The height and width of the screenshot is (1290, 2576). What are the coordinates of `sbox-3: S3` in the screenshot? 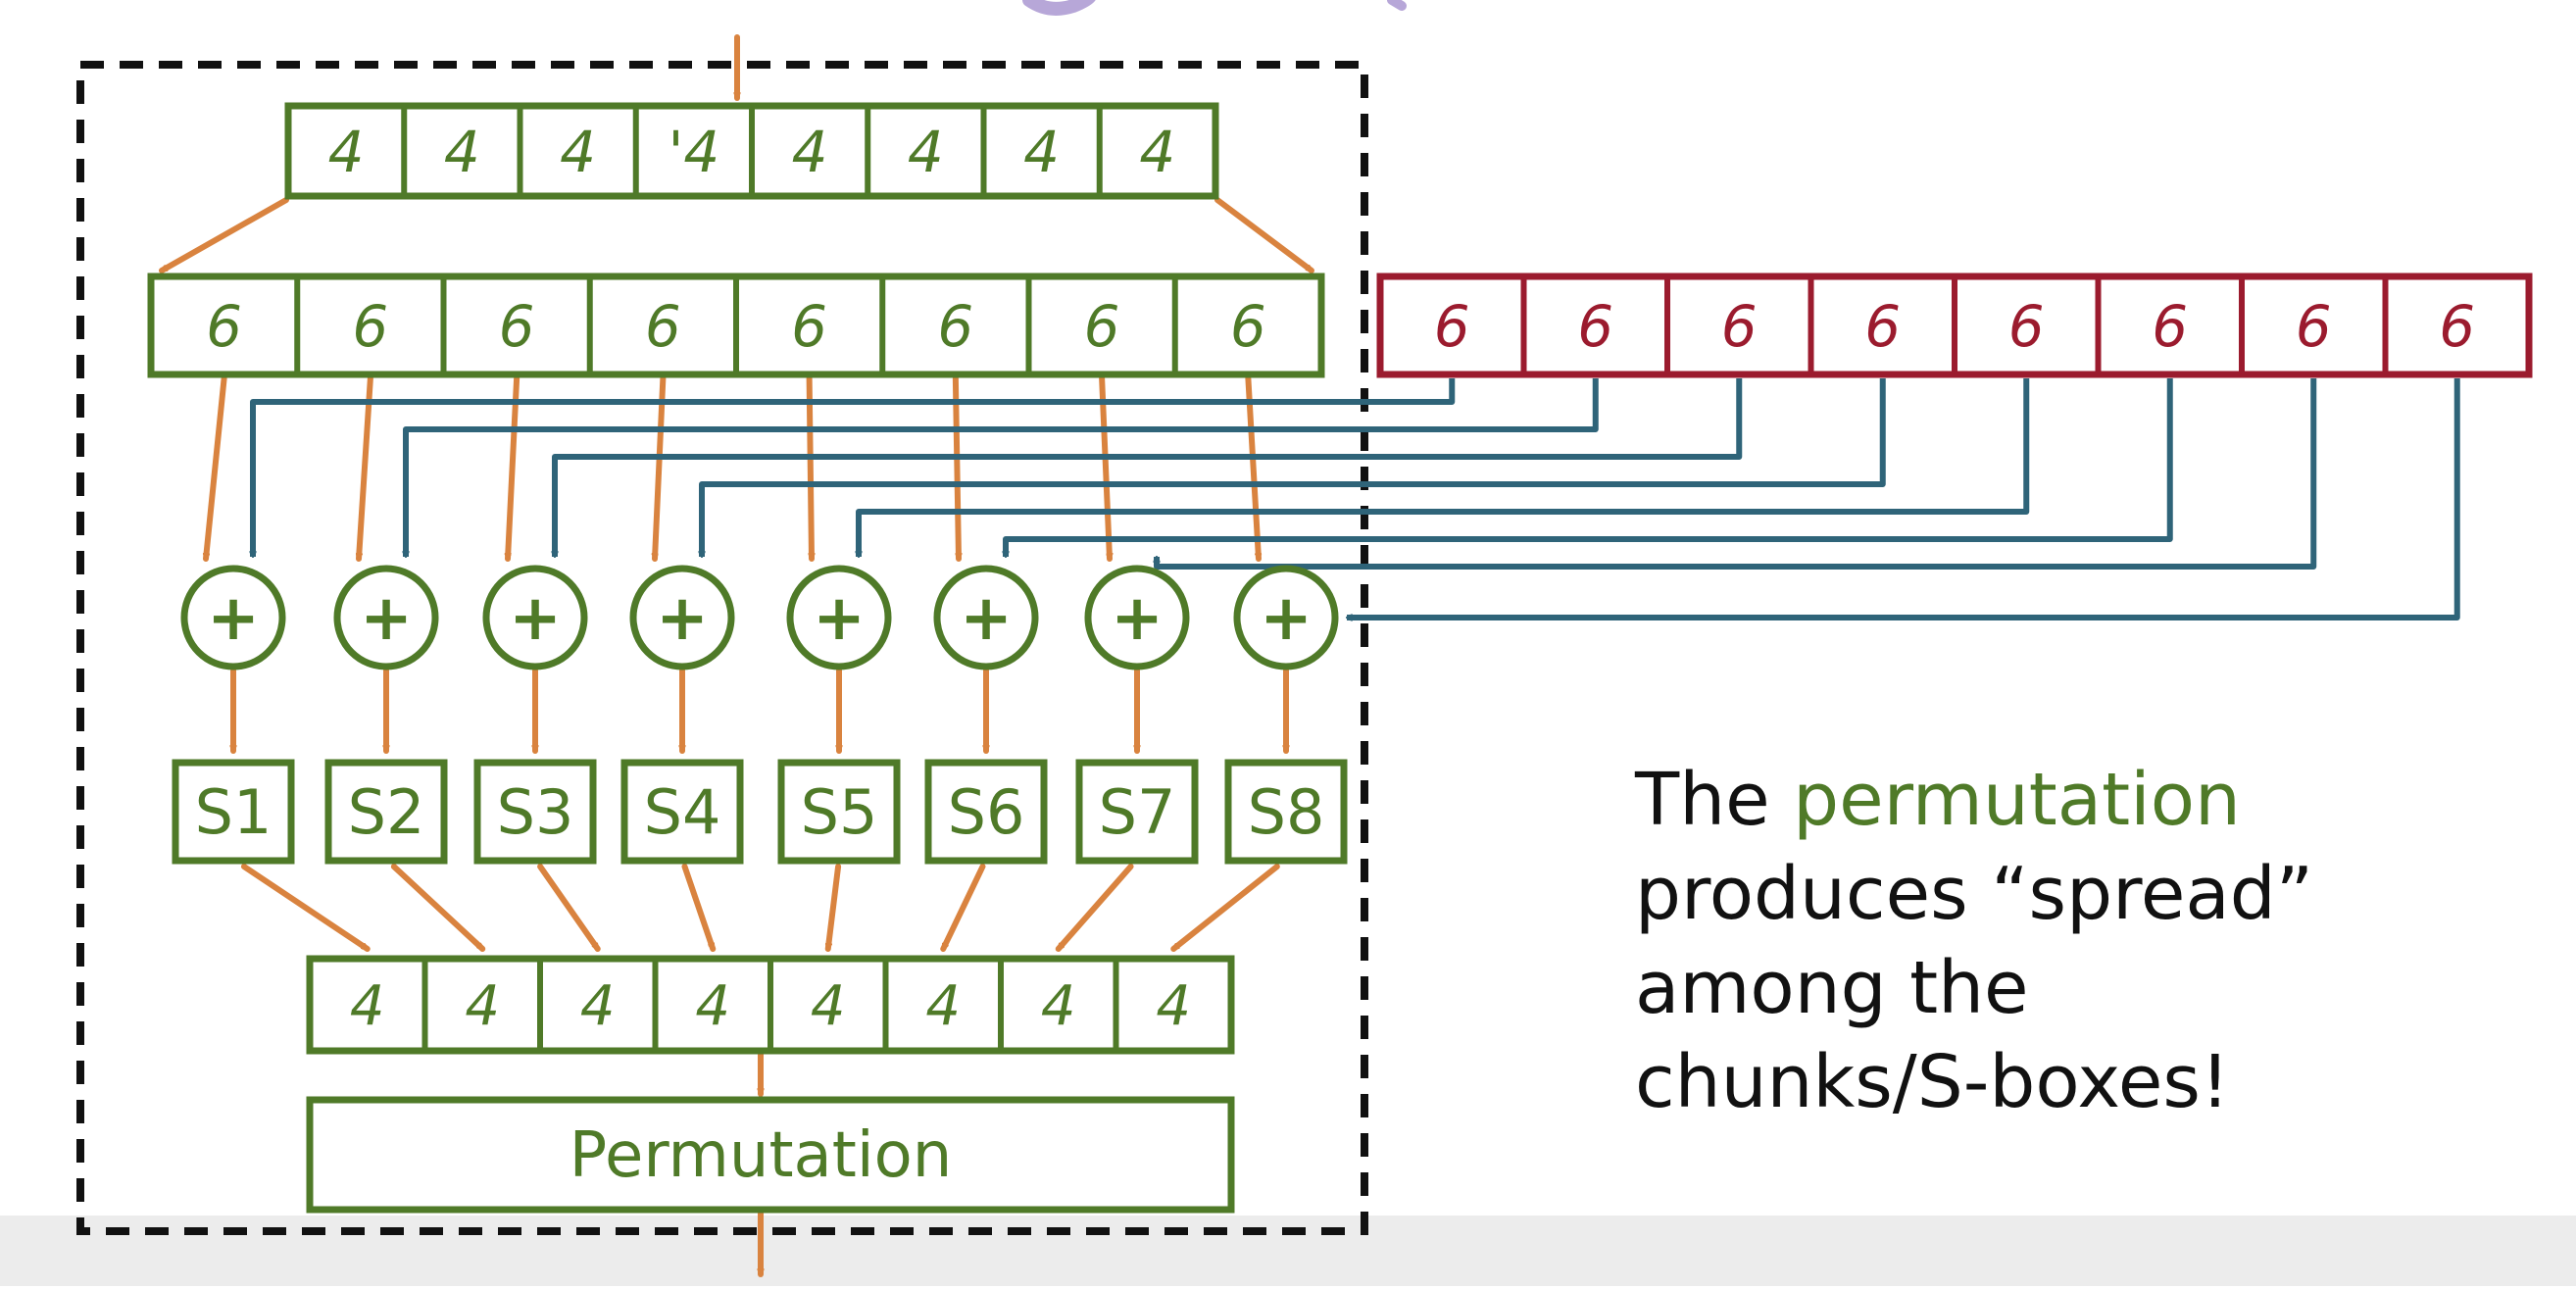 It's located at (535, 812).